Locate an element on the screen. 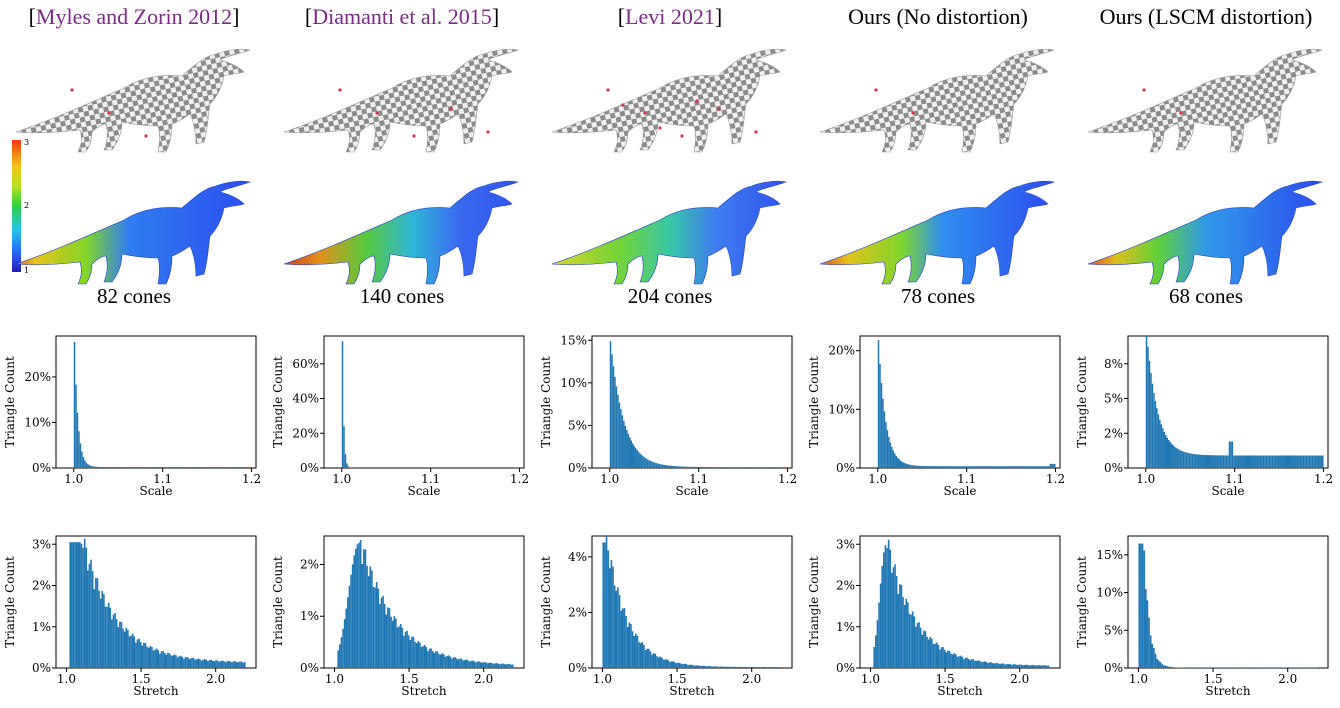 This screenshot has height=708, width=1340. x-axis-label: Stretch is located at coordinates (959, 691).